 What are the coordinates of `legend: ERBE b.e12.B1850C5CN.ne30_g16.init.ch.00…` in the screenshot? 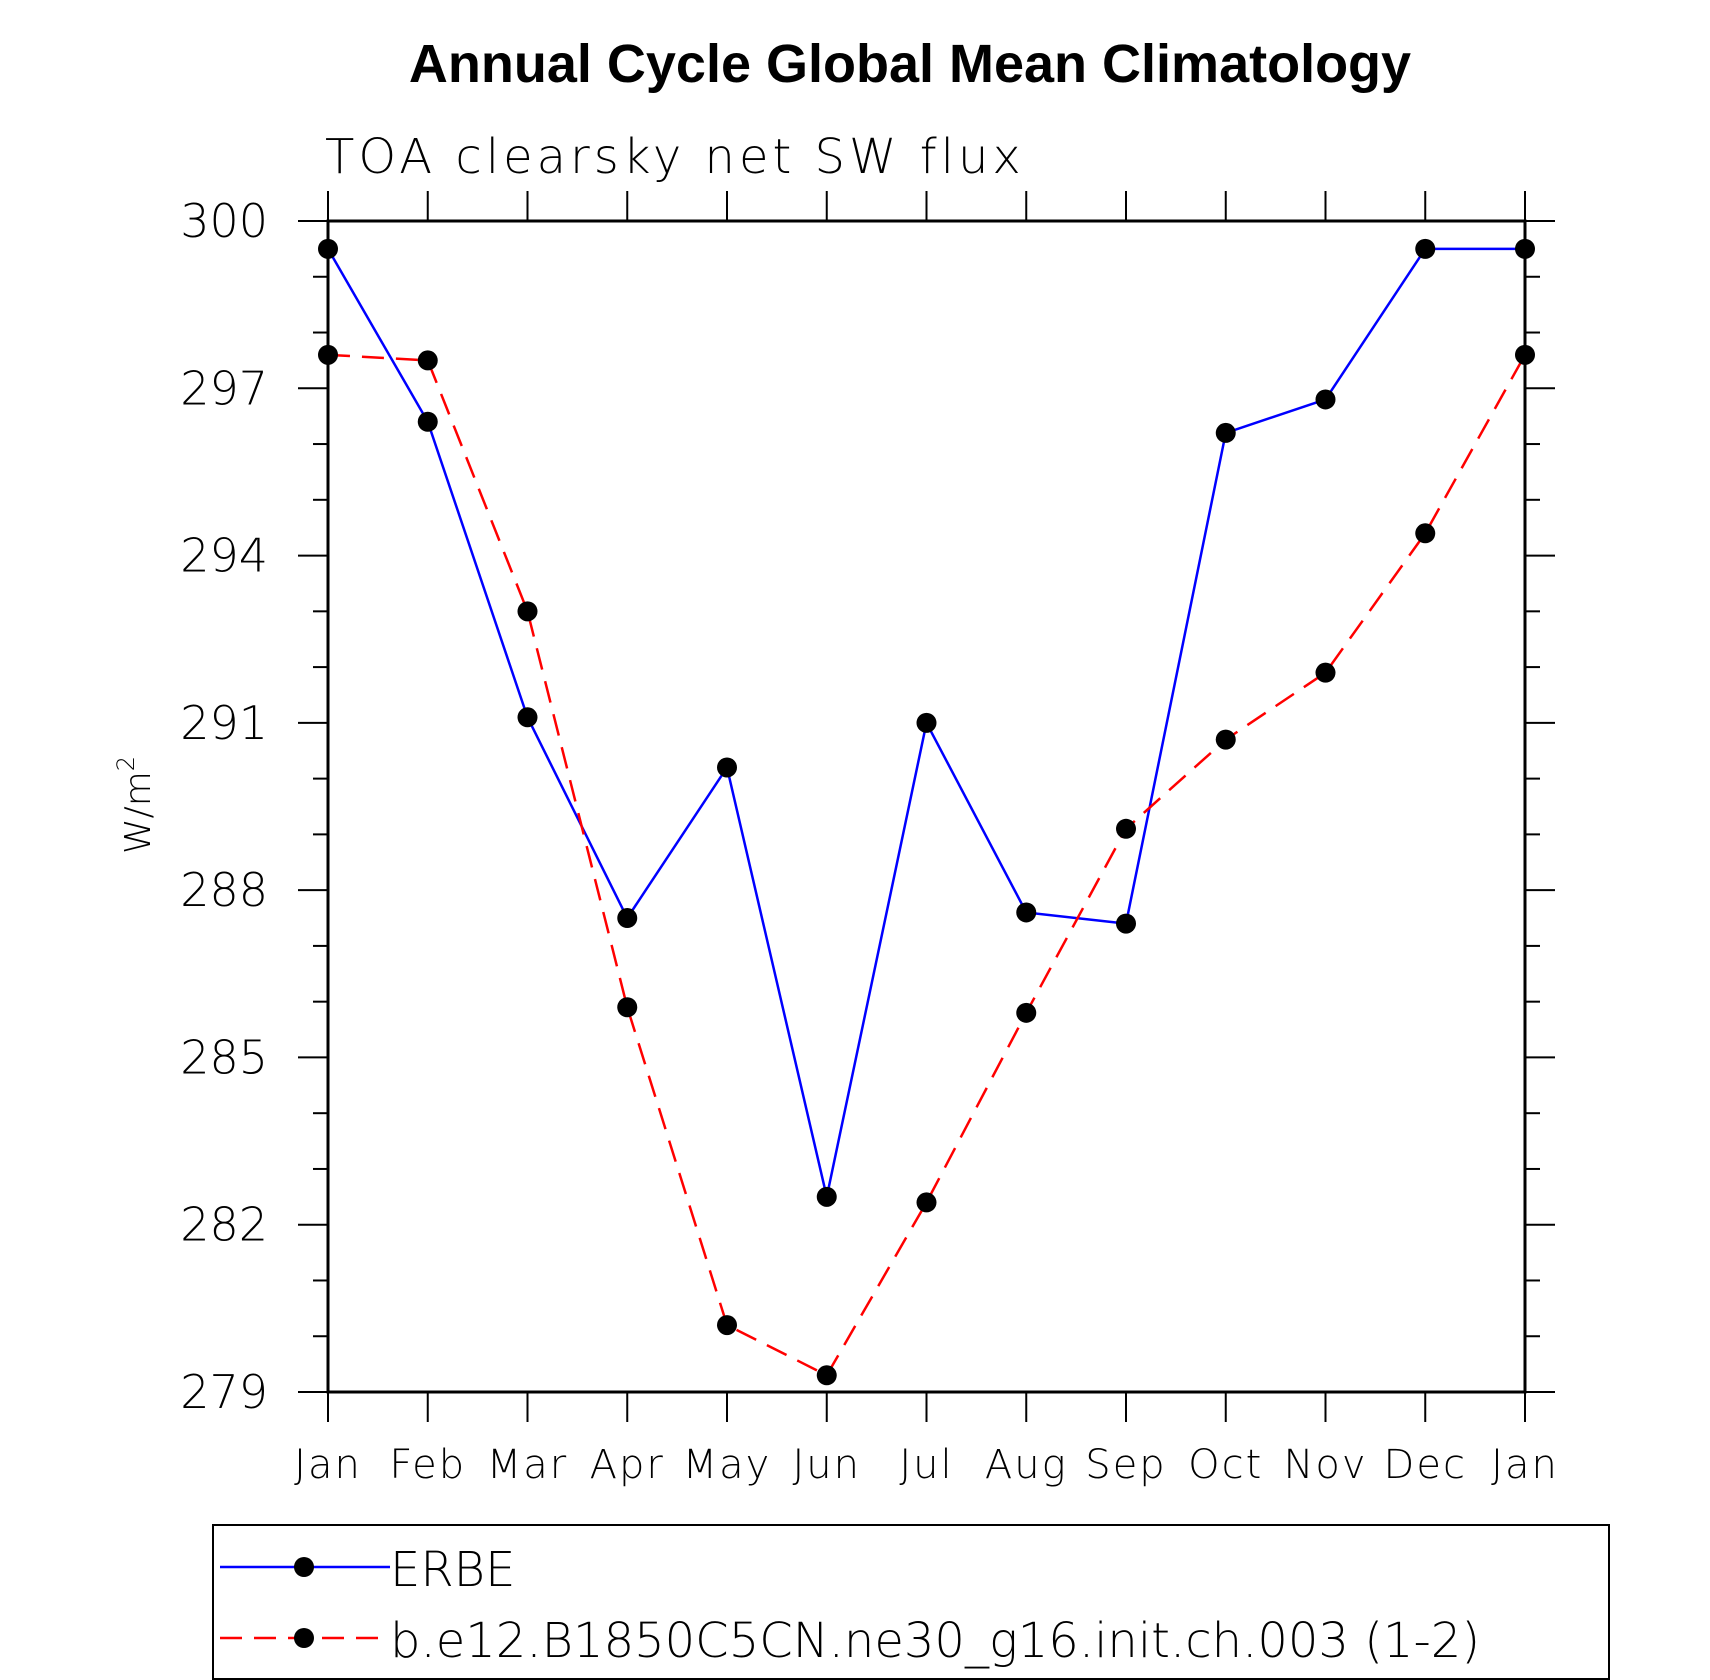 It's located at (911, 1602).